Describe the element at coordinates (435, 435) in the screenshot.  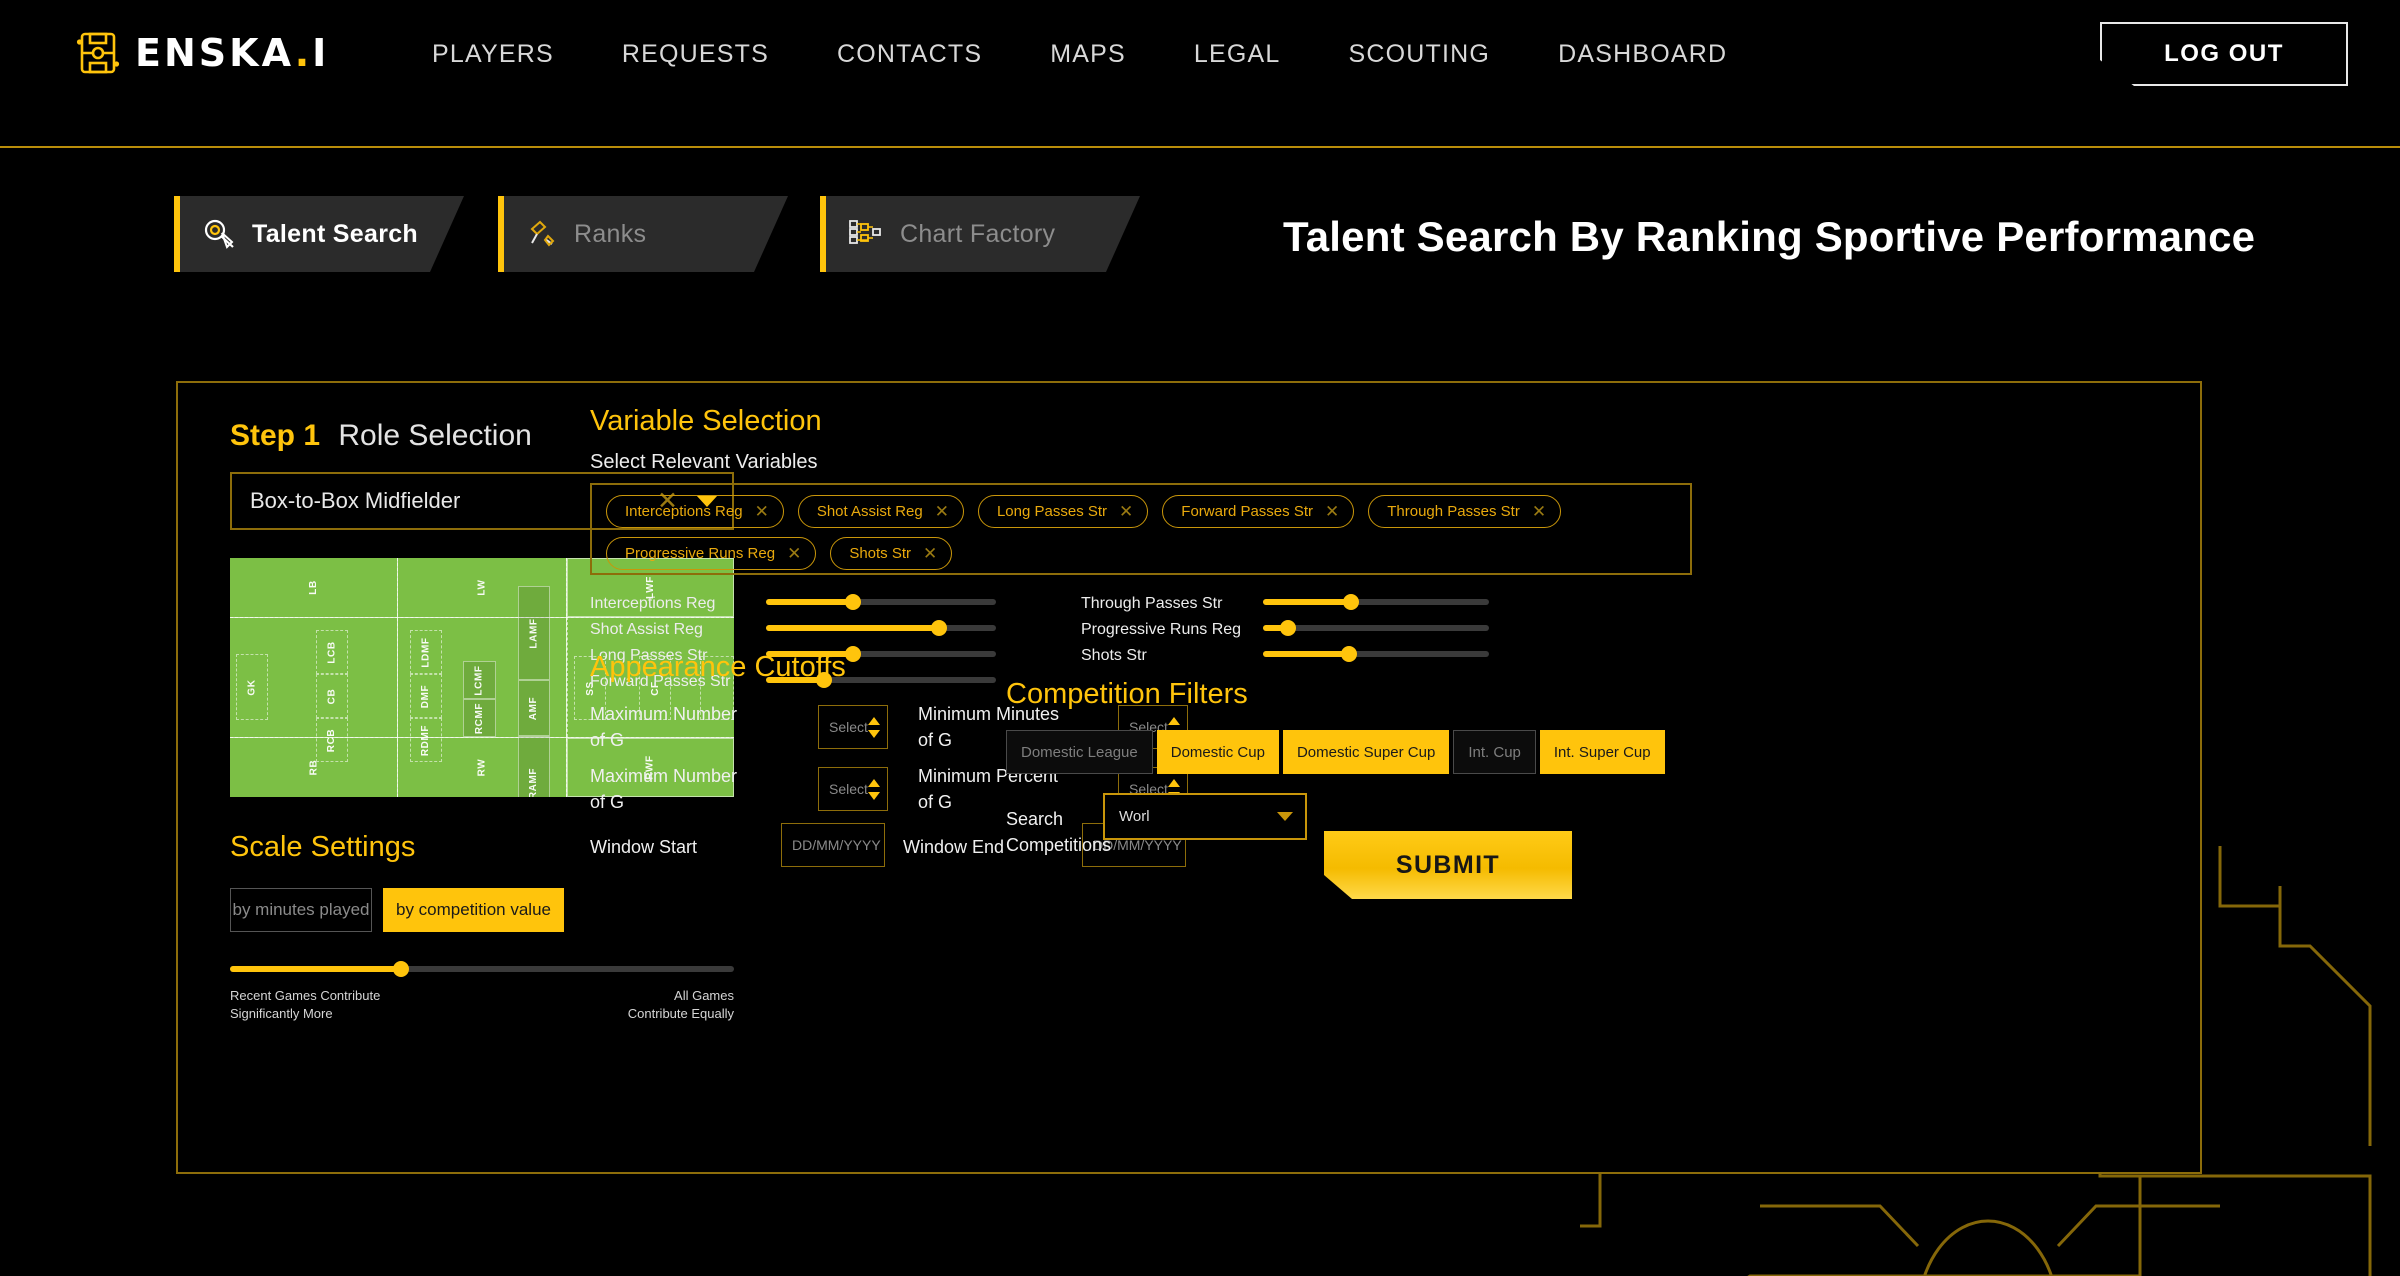
I see `step-title: Role Selection` at that location.